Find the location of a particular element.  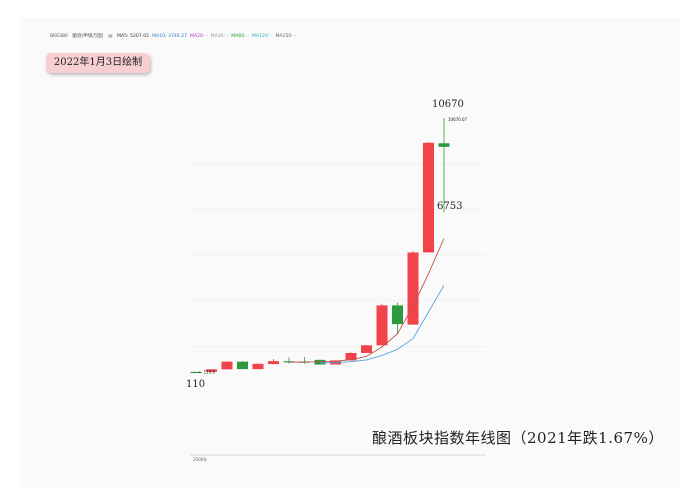

ma5-line is located at coordinates (366, 300).